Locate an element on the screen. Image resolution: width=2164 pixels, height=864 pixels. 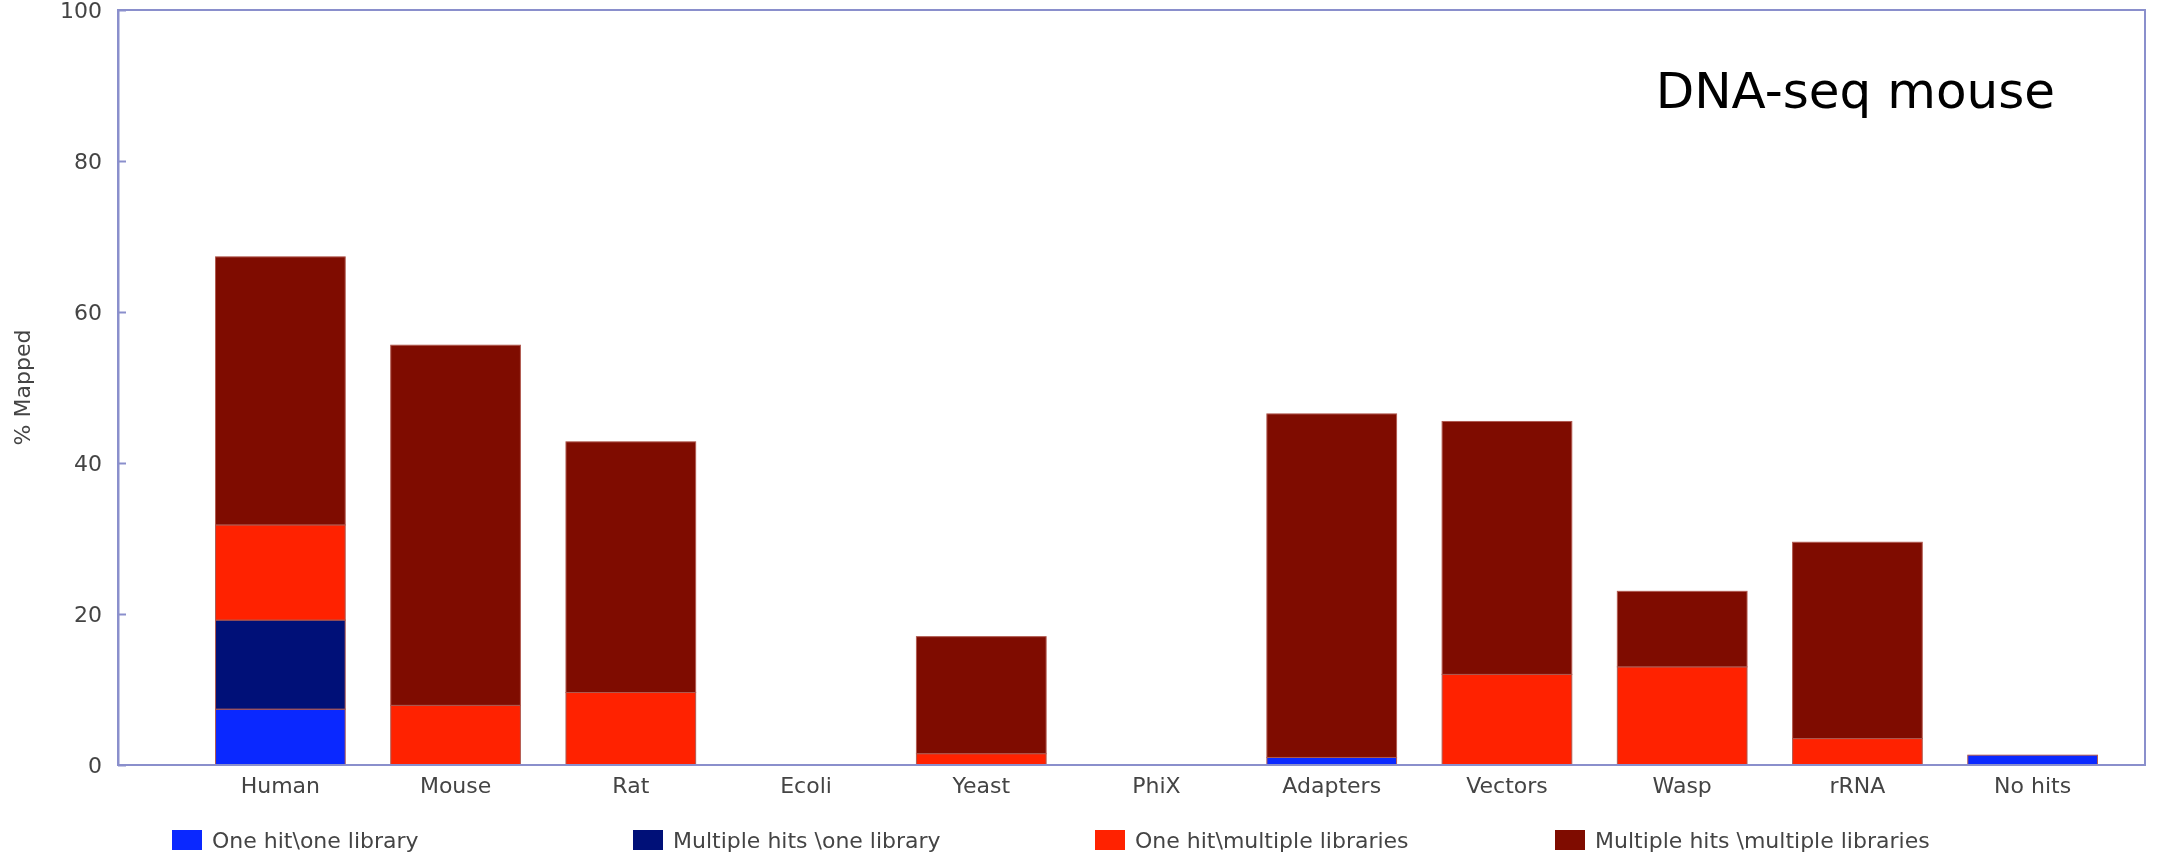
x-tick-label: Rat is located at coordinates (631, 785).